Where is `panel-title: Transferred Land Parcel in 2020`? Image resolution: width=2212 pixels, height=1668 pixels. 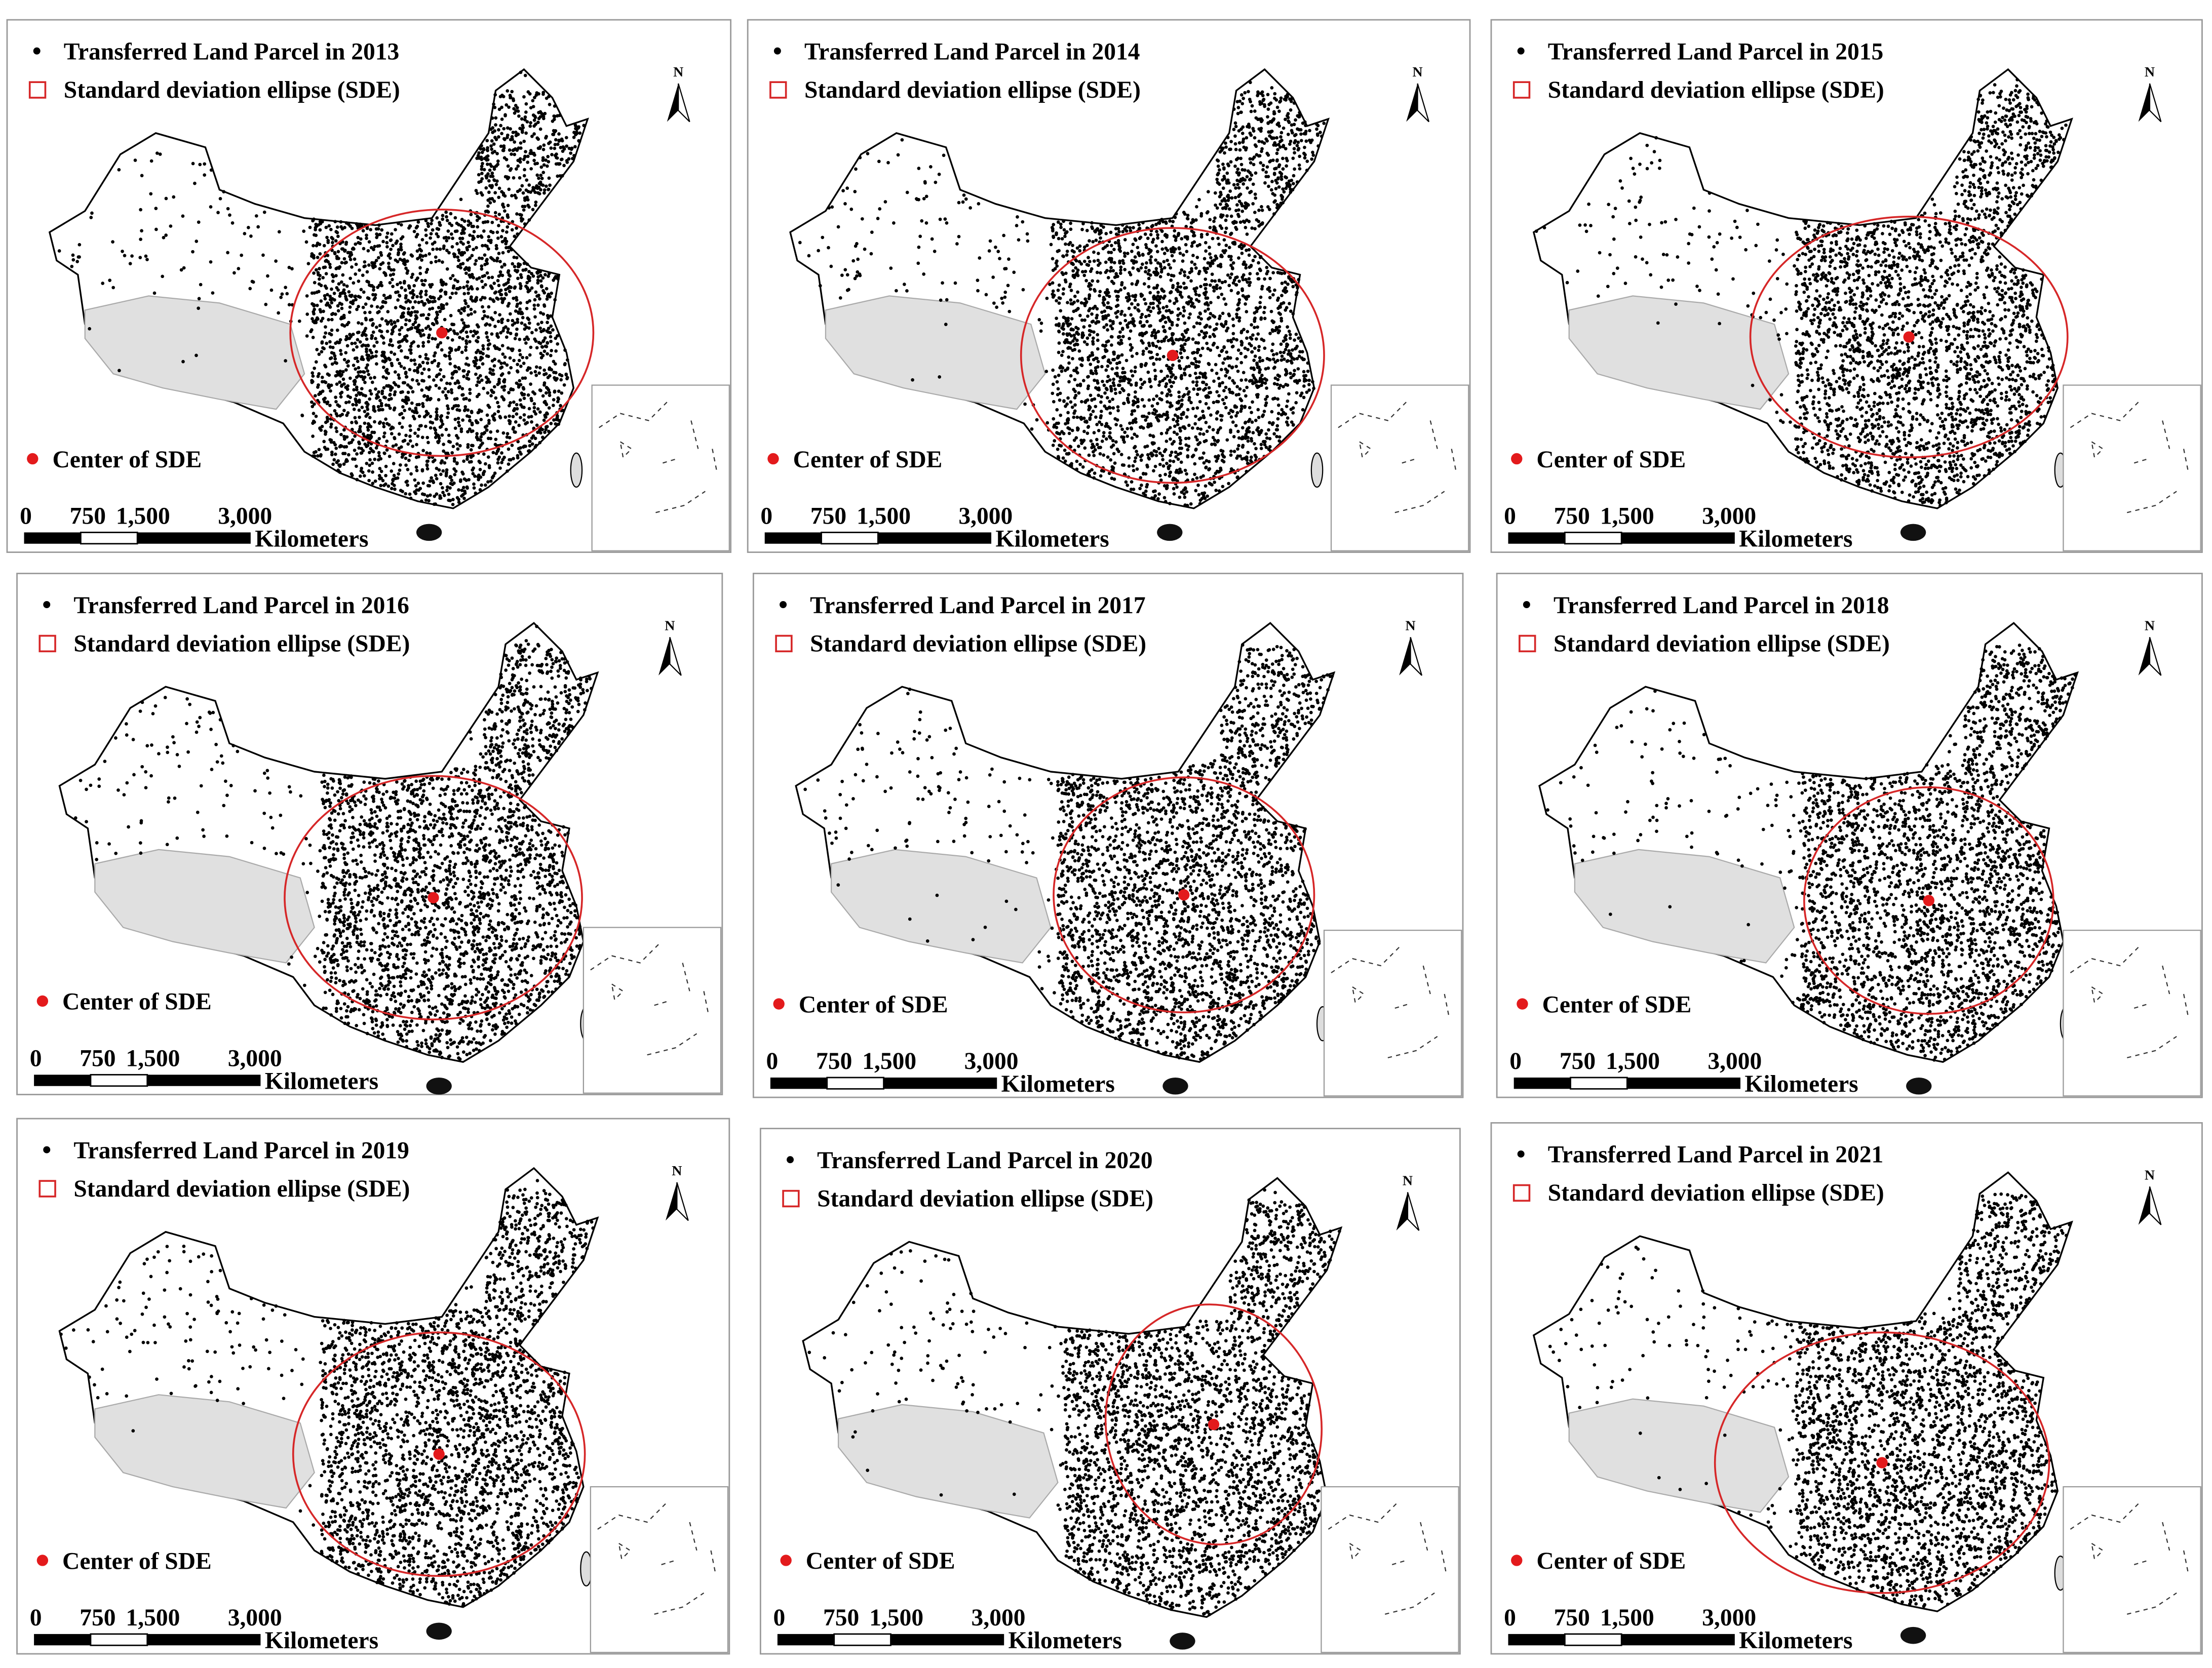 panel-title: Transferred Land Parcel in 2020 is located at coordinates (985, 1160).